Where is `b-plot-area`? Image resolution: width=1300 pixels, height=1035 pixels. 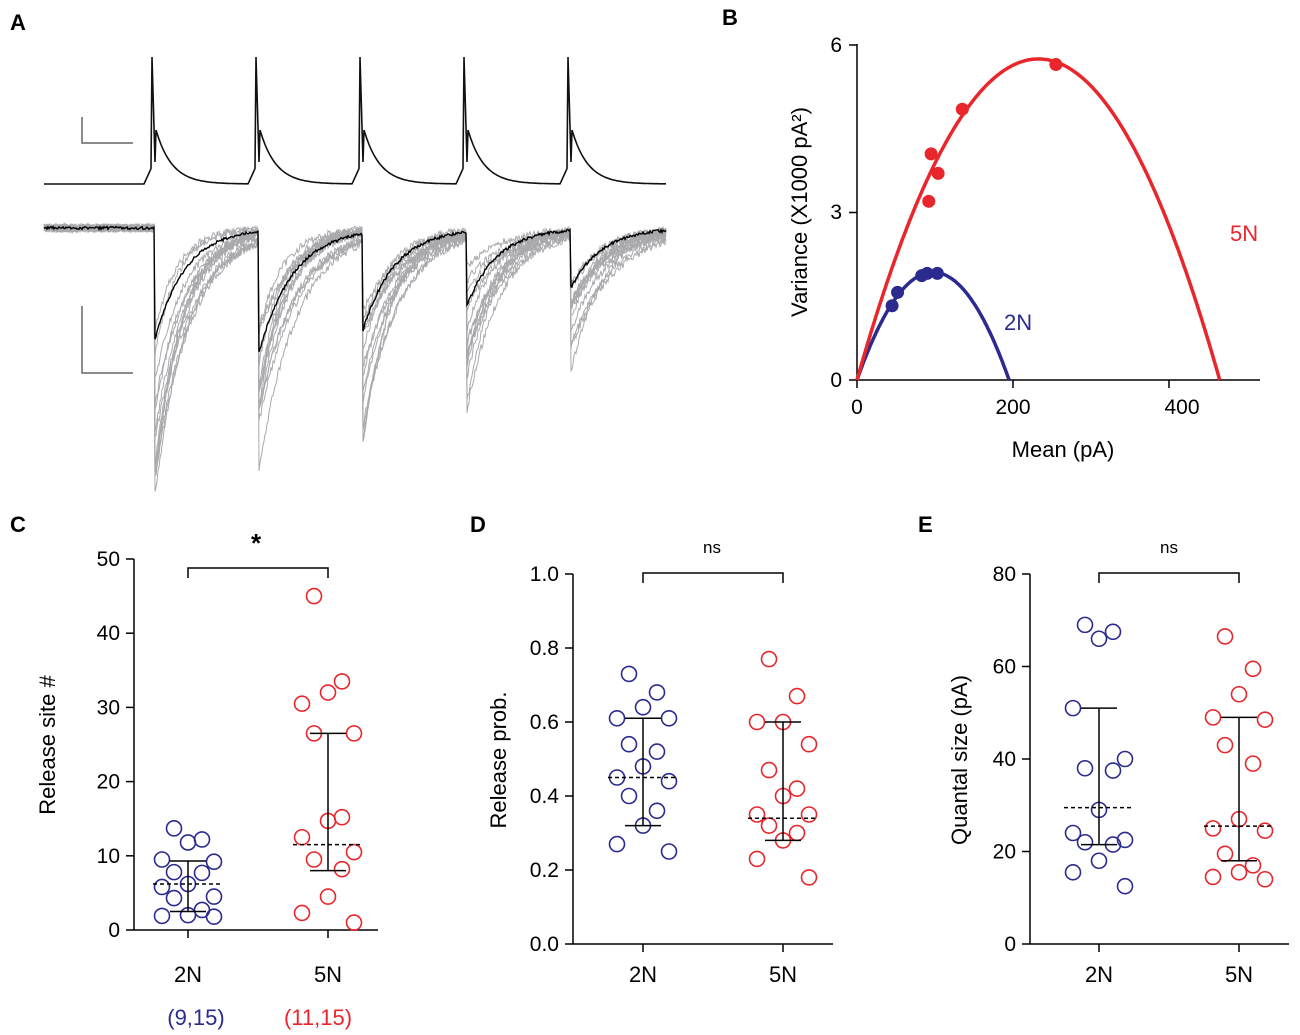 b-plot-area is located at coordinates (1035, 216).